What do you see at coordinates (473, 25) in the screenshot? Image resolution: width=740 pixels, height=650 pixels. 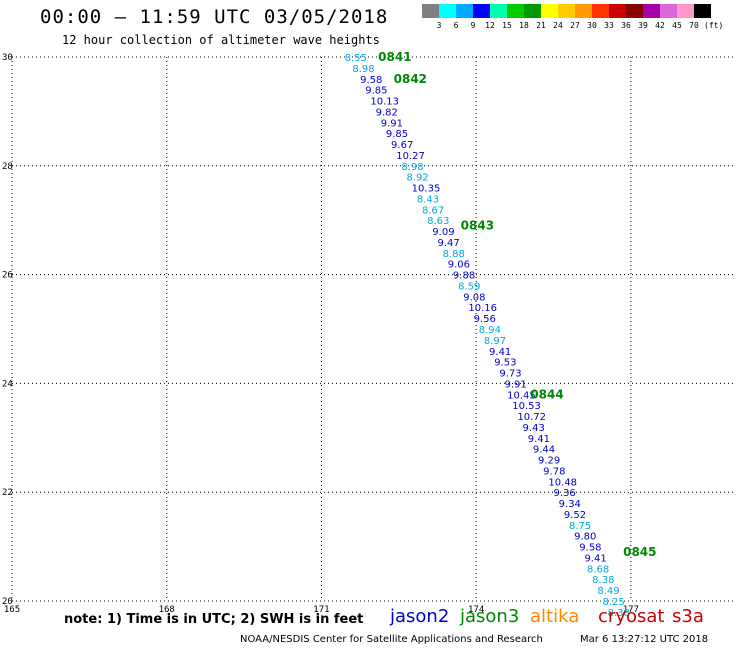 I see `colorbar-label: 9` at bounding box center [473, 25].